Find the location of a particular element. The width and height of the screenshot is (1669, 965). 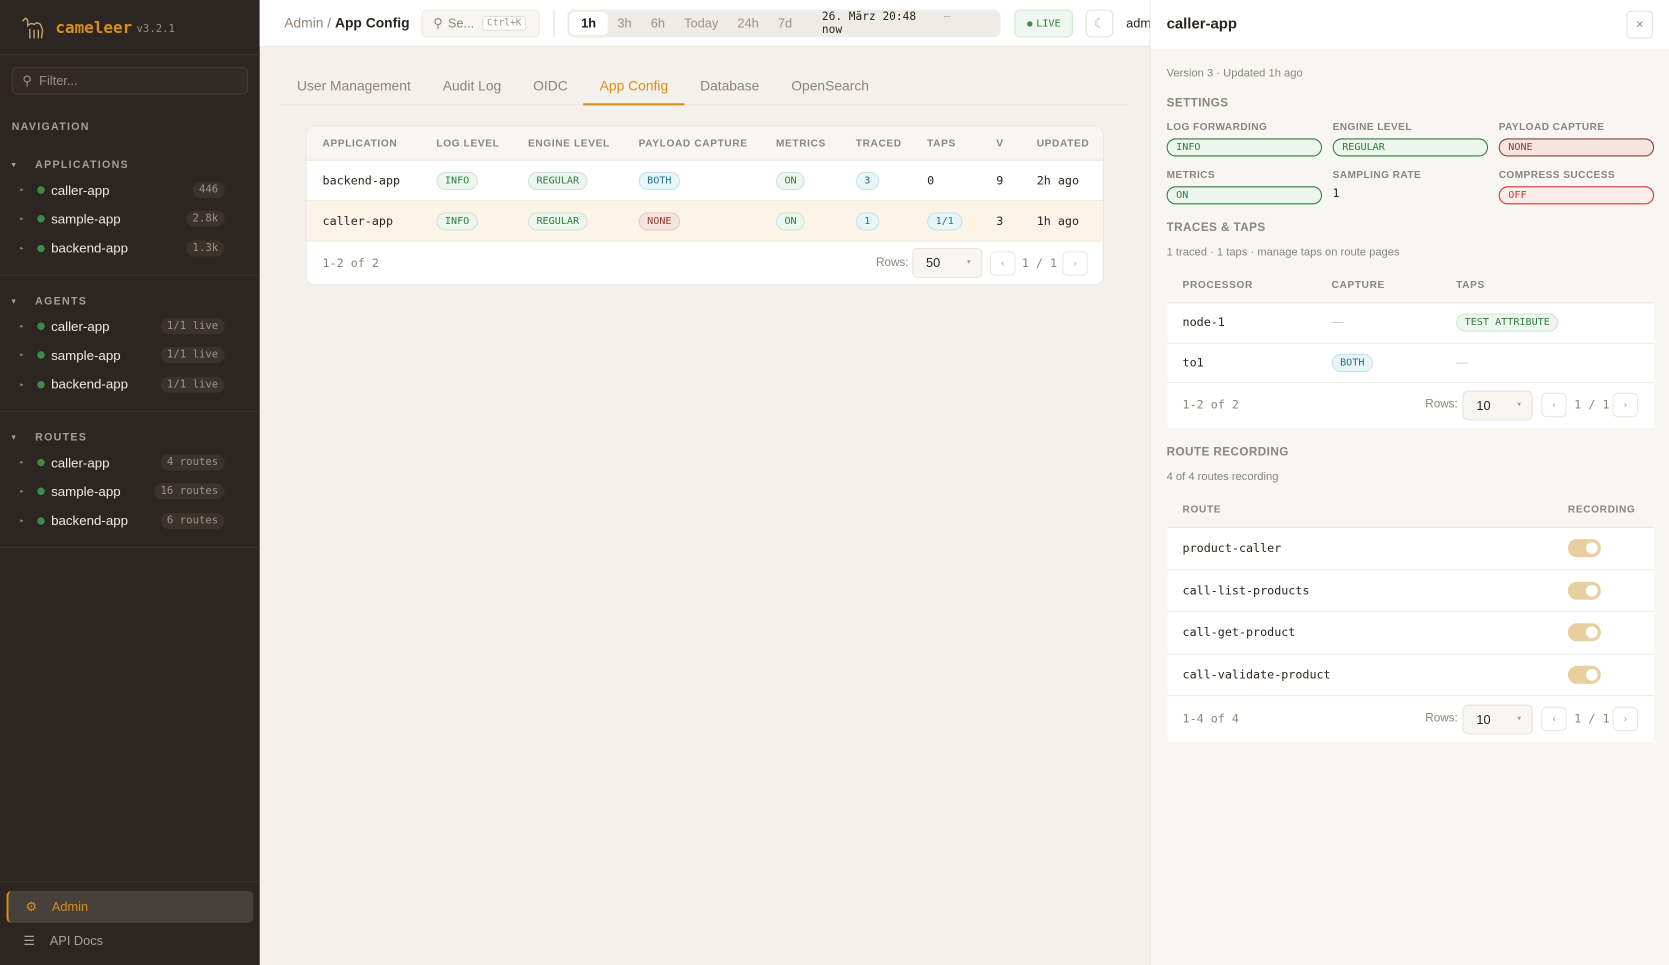

sidebar-item-admin: ⚙ Admin is located at coordinates (130, 906).